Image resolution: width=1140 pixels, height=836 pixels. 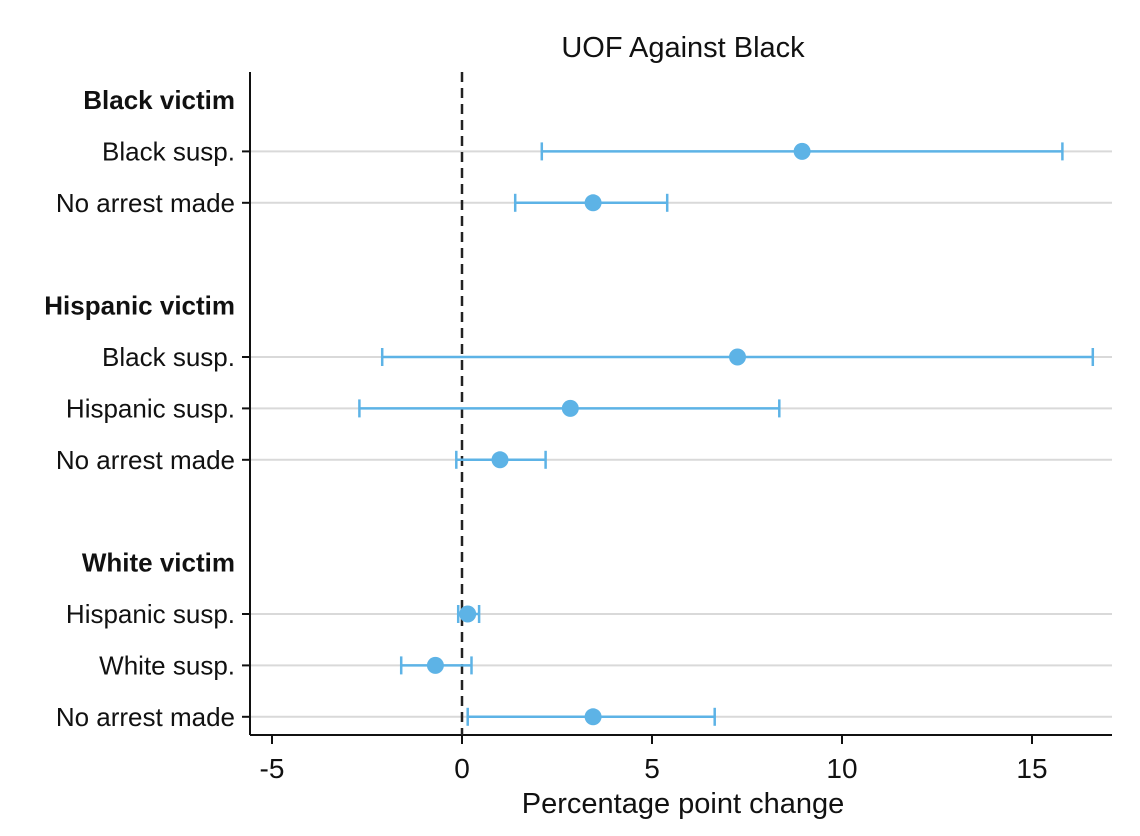 I want to click on group-label: White victim, so click(x=158, y=563).